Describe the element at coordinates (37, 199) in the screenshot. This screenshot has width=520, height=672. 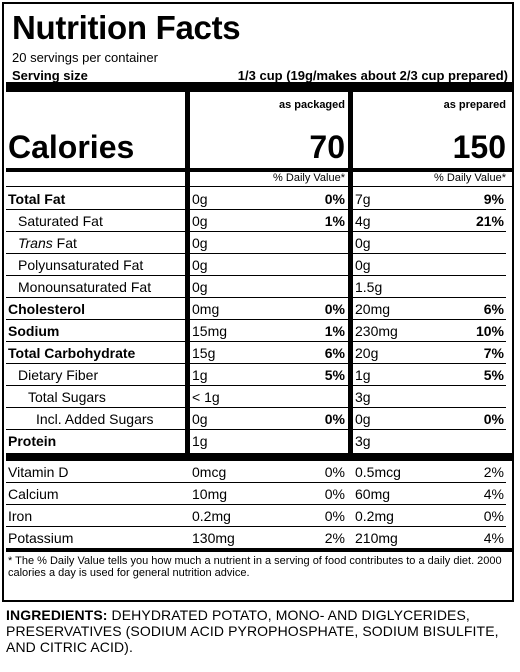
I see `nutrient-name: Total Fat` at that location.